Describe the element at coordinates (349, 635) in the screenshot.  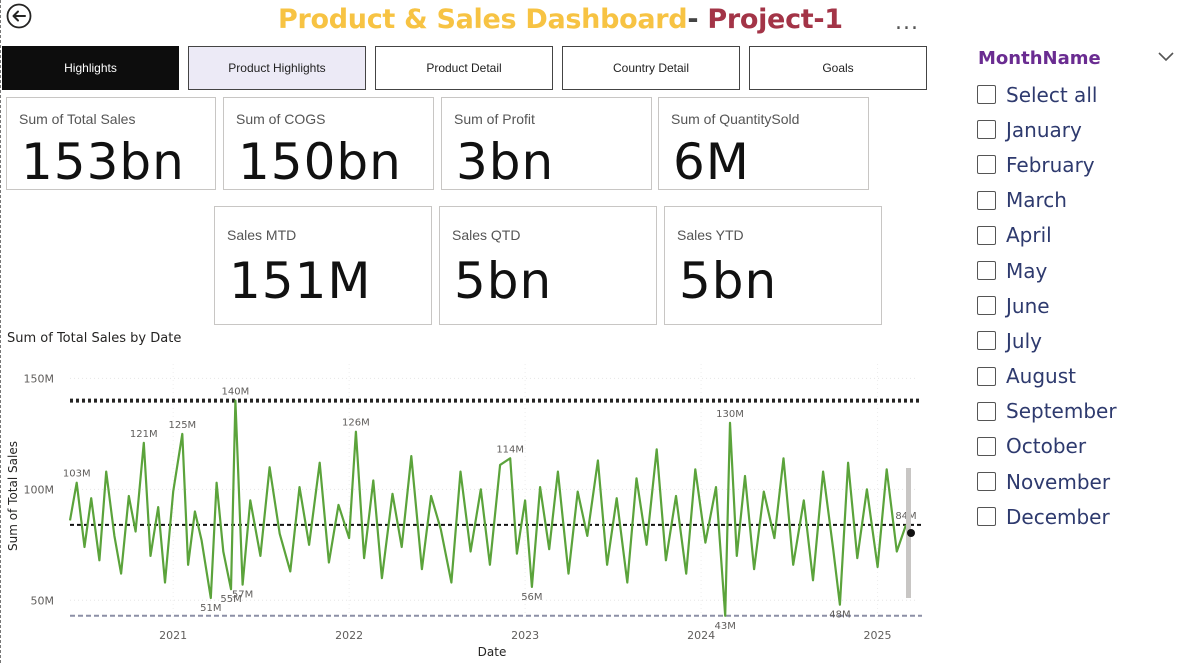
I see `x-tick-label: 2022` at that location.